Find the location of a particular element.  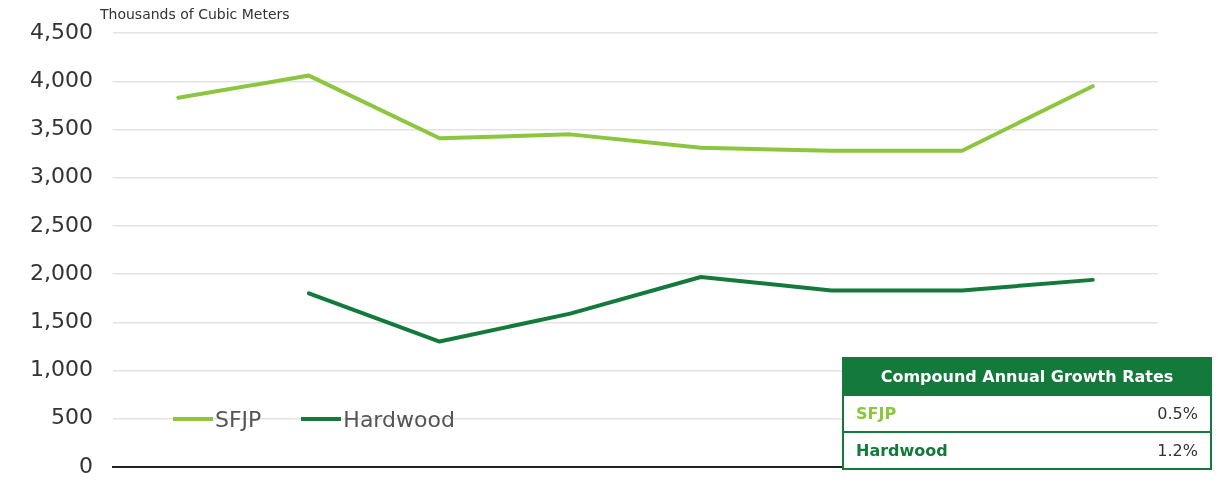

annotation: Compound Annual Growth Rates is located at coordinates (1027, 376).